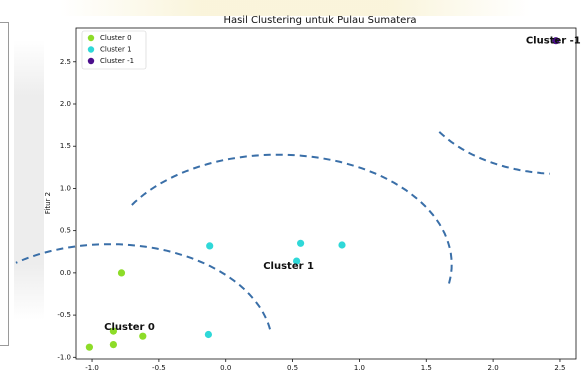 The height and width of the screenshot is (371, 586). Describe the element at coordinates (325, 365) in the screenshot. I see `x-axis-ticks: -1.0 -0.5 0.0 0.5 1.0 1.5 2.0 2.5` at that location.